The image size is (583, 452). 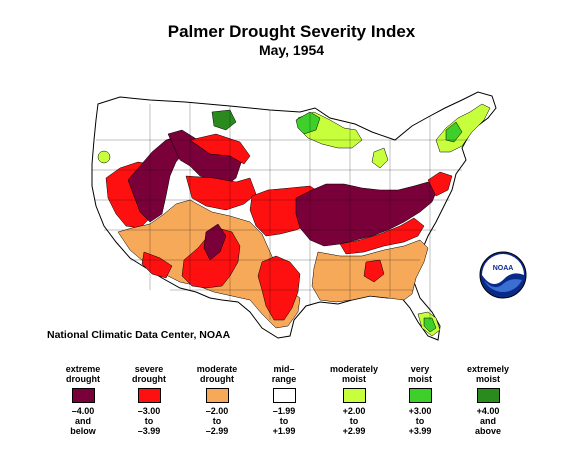 What do you see at coordinates (354, 431) in the screenshot?
I see `legend-range-line: +2.99` at bounding box center [354, 431].